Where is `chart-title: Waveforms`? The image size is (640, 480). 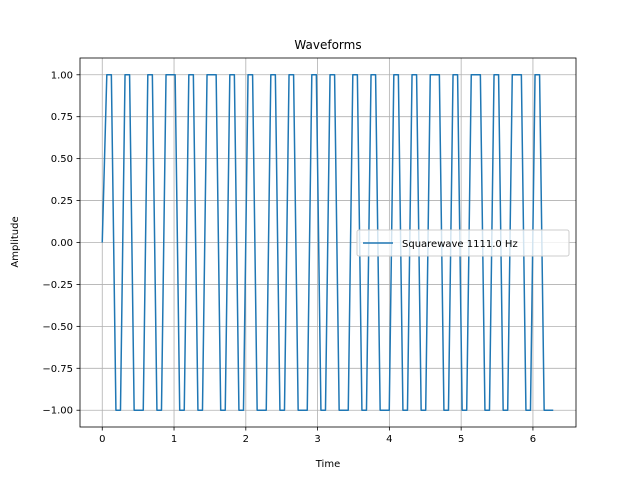 chart-title: Waveforms is located at coordinates (327, 45).